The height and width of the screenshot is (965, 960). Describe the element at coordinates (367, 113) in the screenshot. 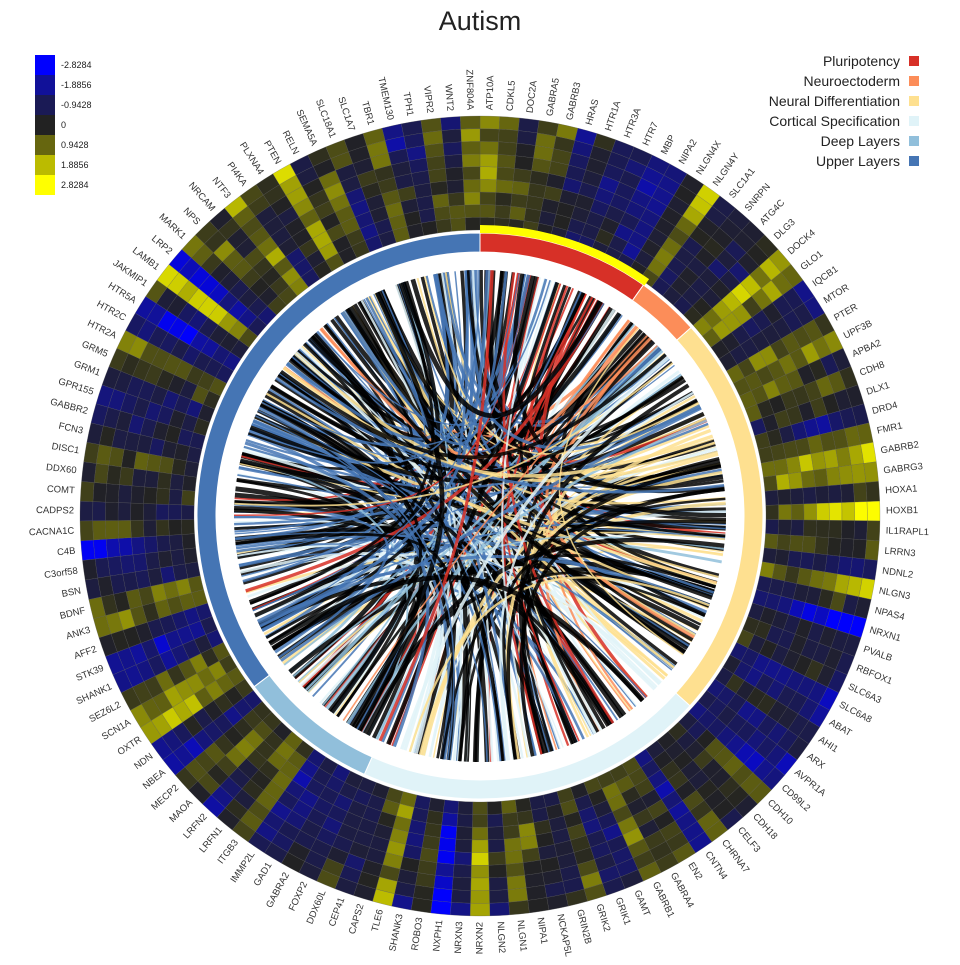

I see `gene-label-tbr1: TBR1` at that location.